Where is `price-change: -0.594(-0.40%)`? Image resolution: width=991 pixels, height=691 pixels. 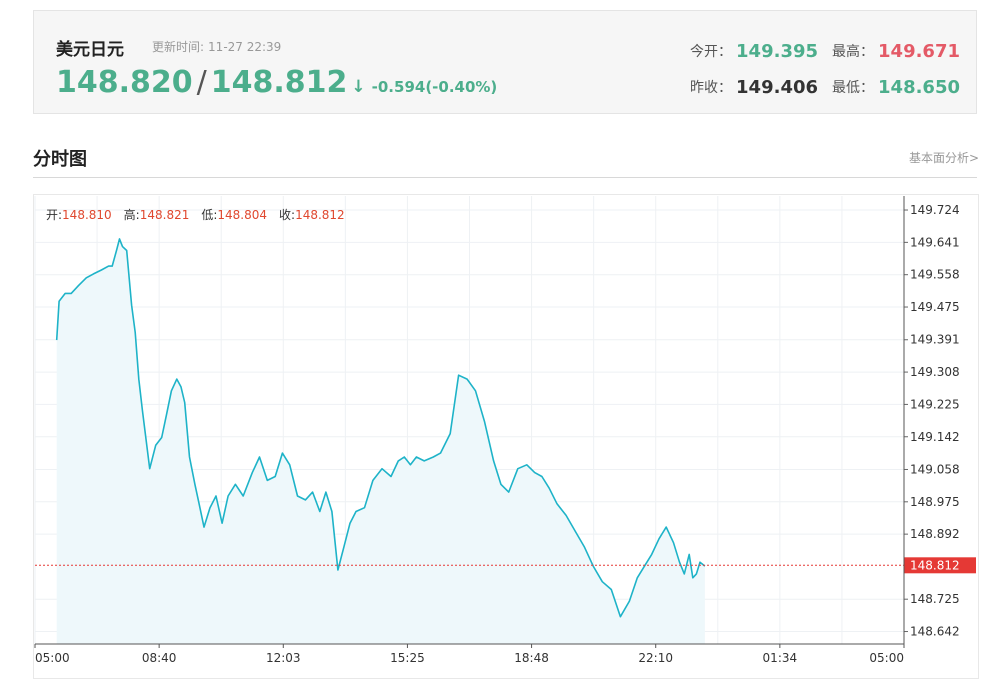
price-change: -0.594(-0.40%) is located at coordinates (434, 87).